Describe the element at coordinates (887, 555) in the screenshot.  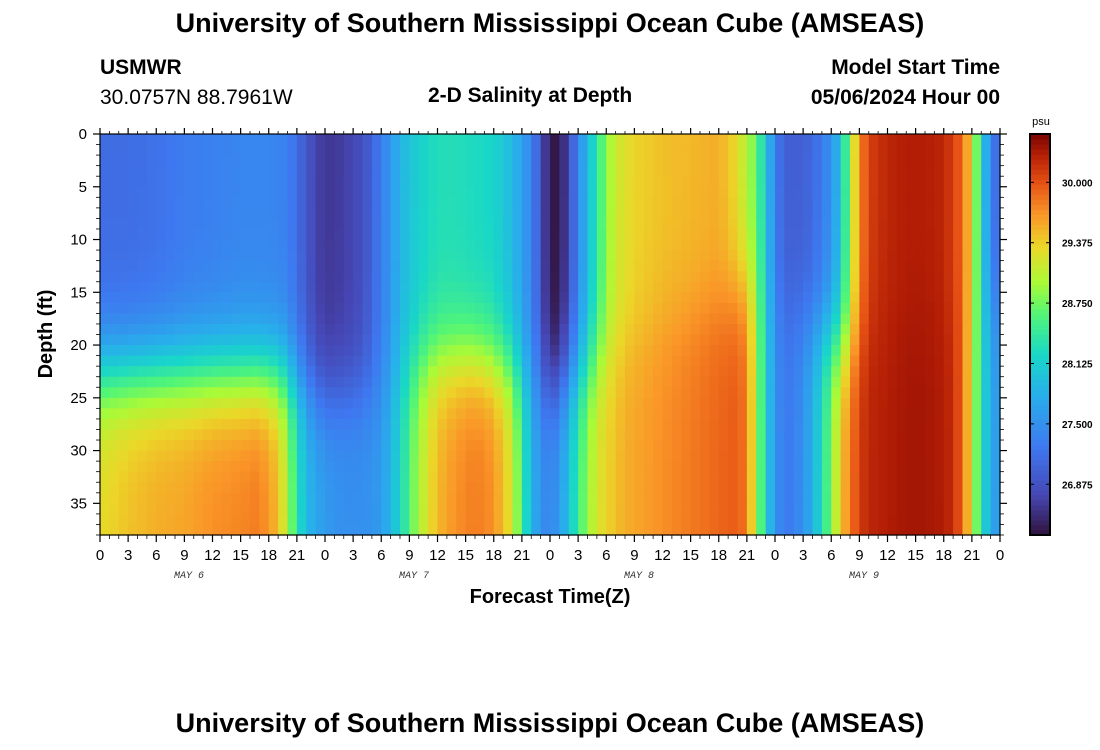
I see `x-tick-label: 12` at that location.